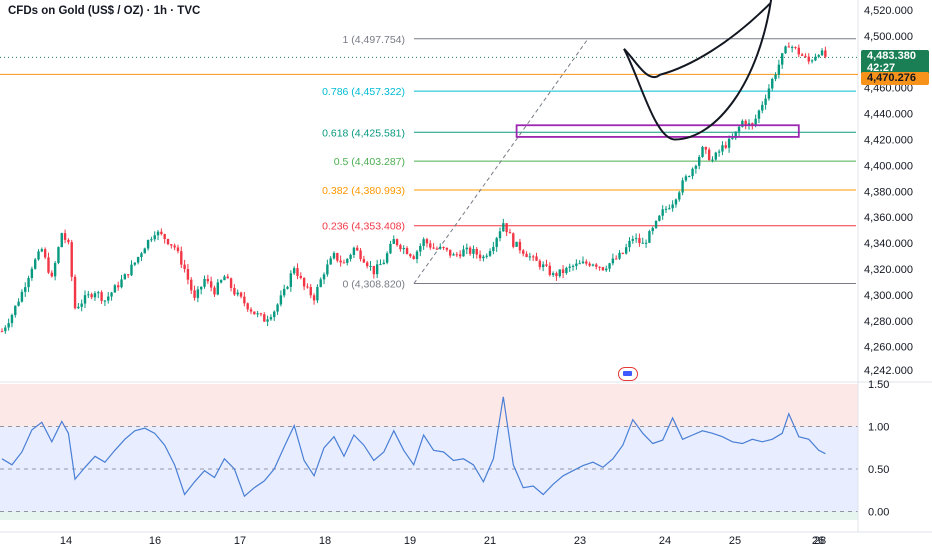 The height and width of the screenshot is (550, 932). What do you see at coordinates (369, 162) in the screenshot?
I see `fib-level-label: 0.5 (4,403.287)` at bounding box center [369, 162].